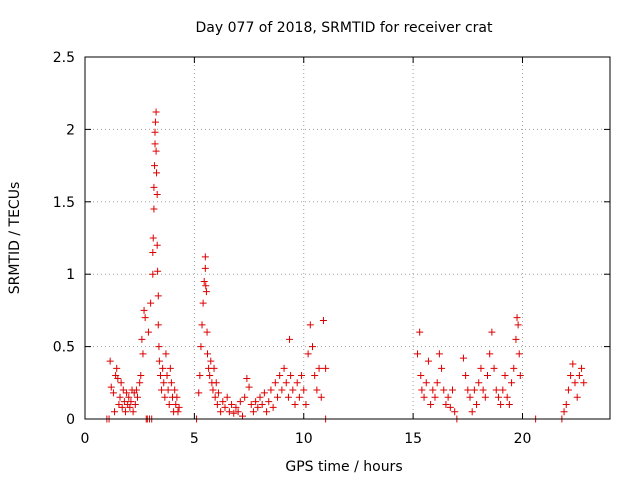 The image size is (640, 480). I want to click on x-tick-label: 20, so click(523, 439).